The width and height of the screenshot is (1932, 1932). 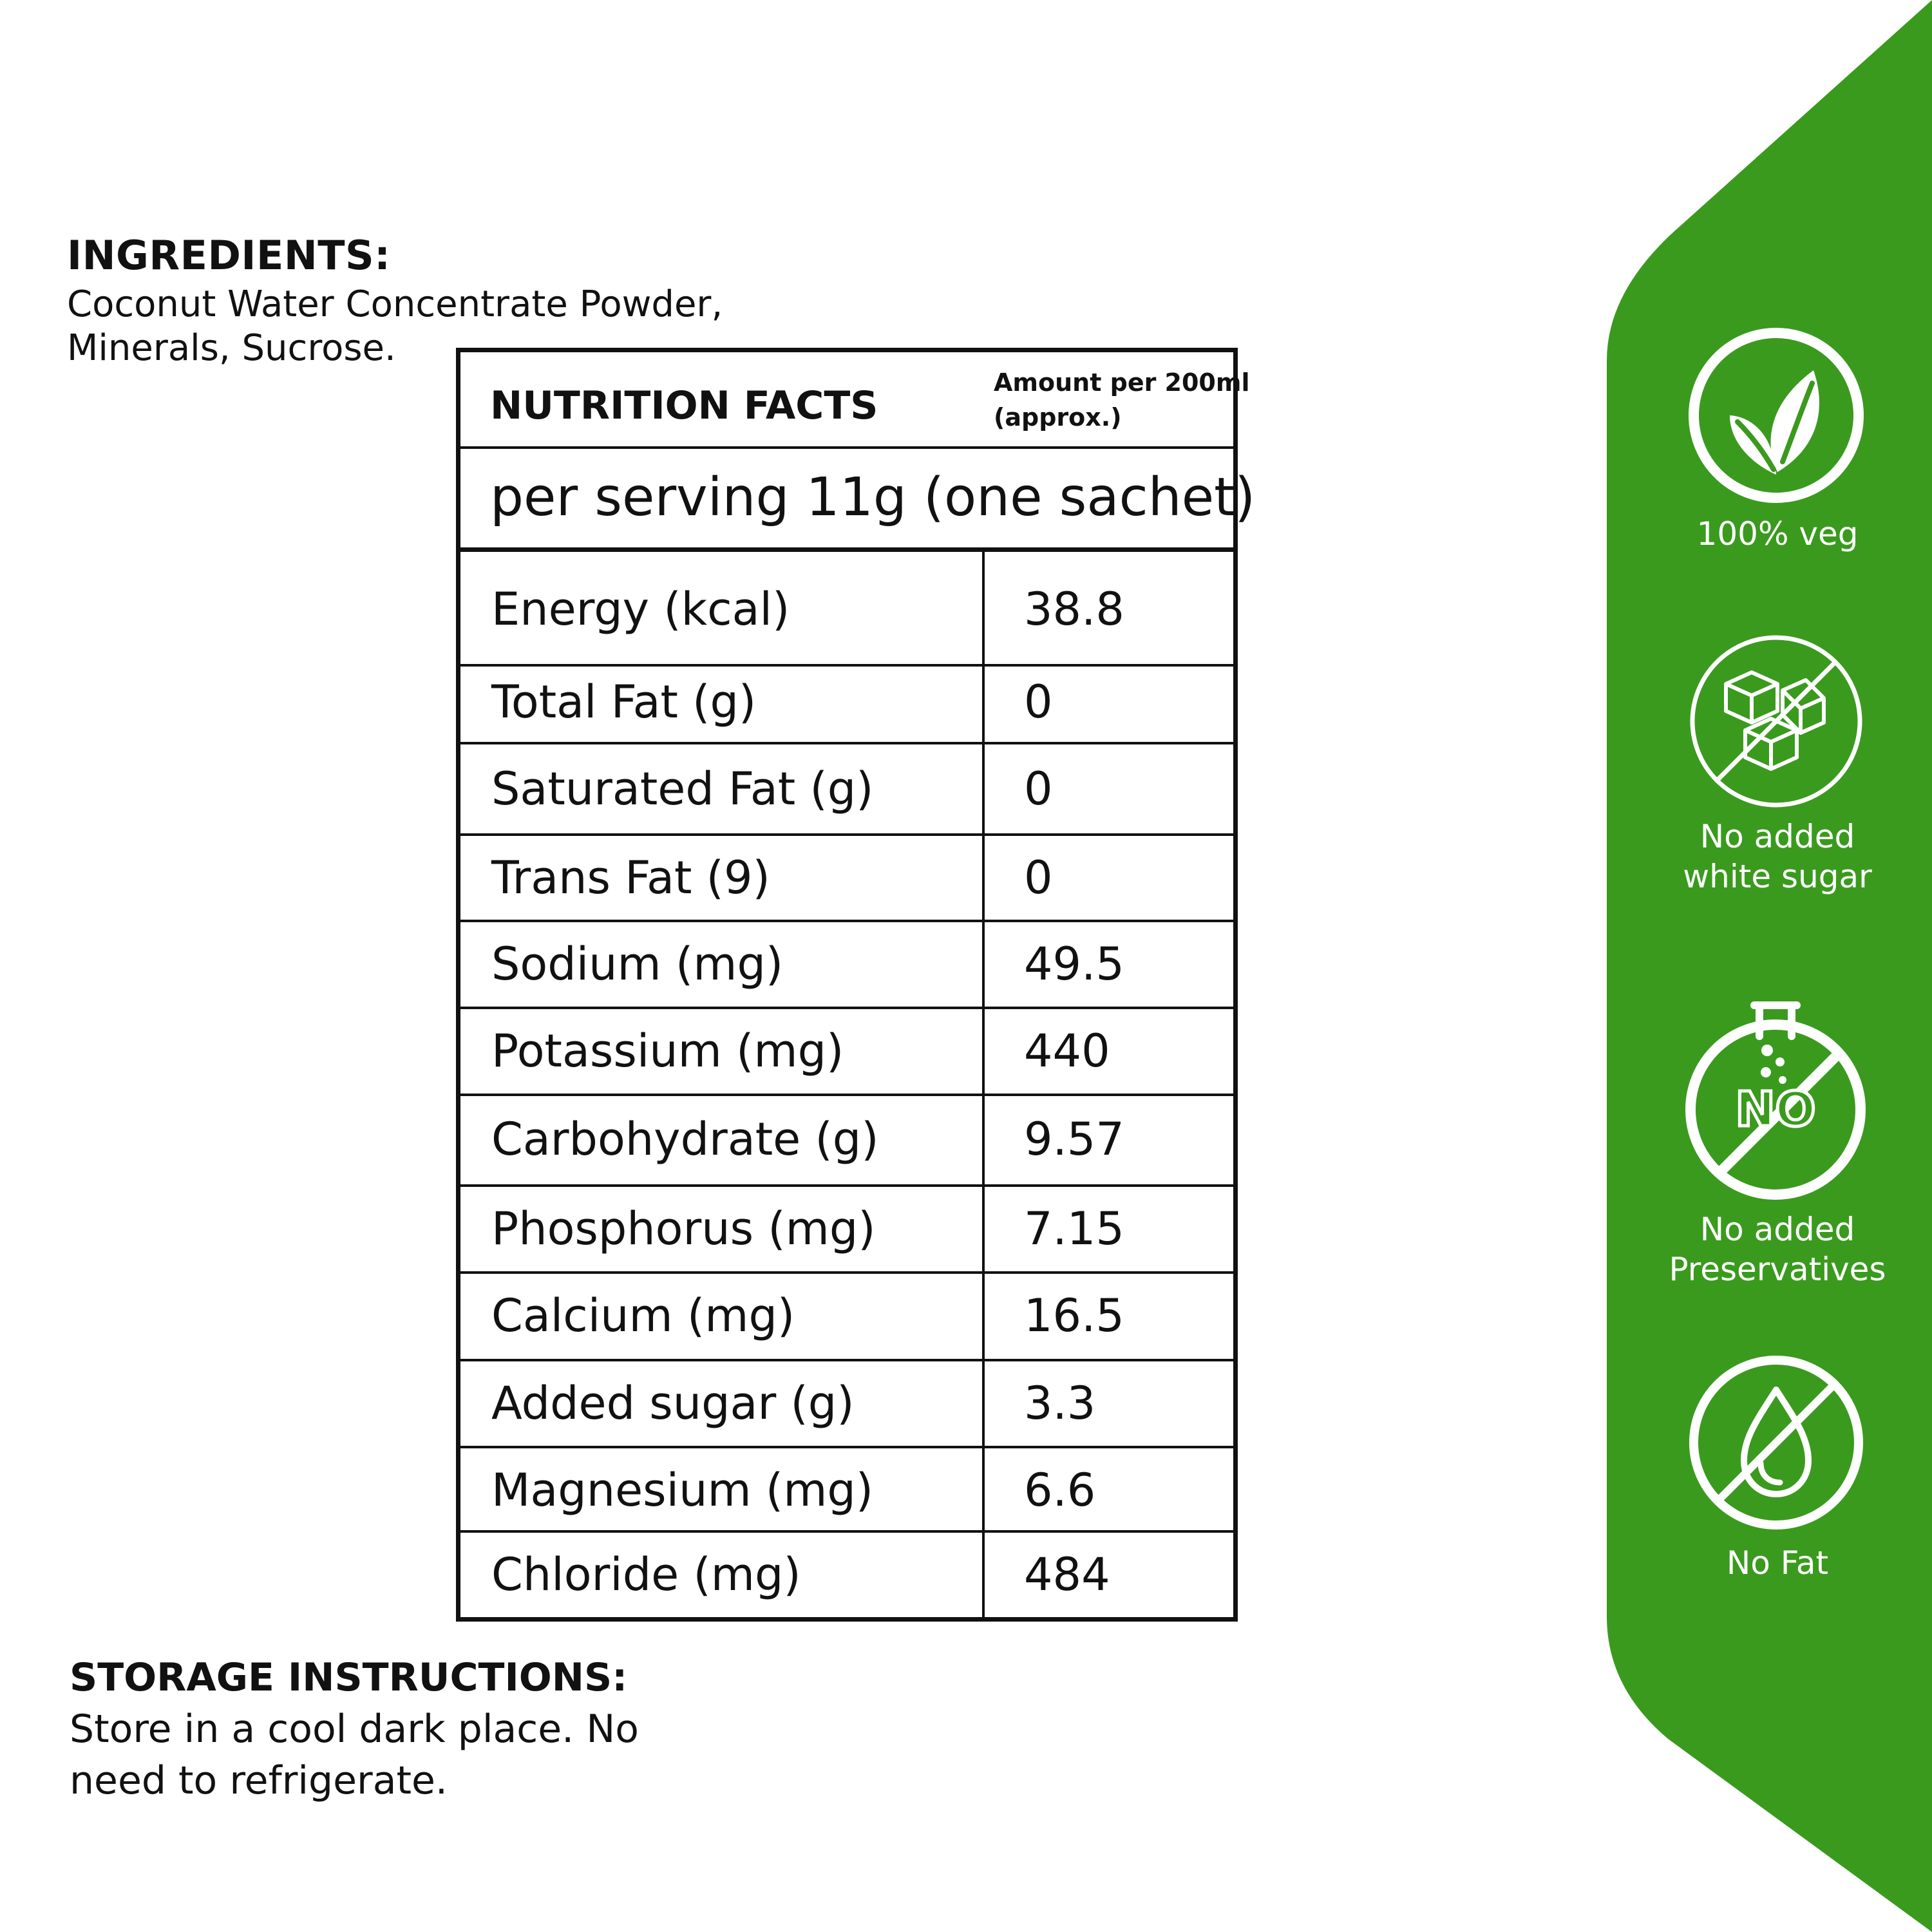 I want to click on nutrient-label: Energy (kcal), so click(x=640, y=609).